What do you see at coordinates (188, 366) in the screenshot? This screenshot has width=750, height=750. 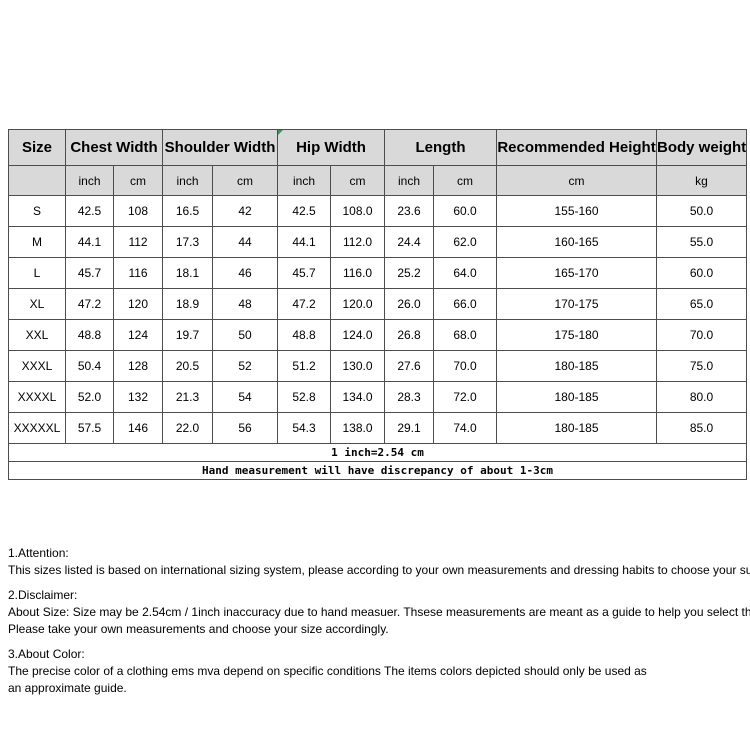 I see `value-cell: 20.5` at bounding box center [188, 366].